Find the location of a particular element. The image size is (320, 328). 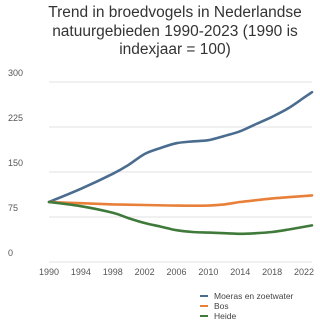

chart-title-line-3: indexjaar = 100) is located at coordinates (175, 49).